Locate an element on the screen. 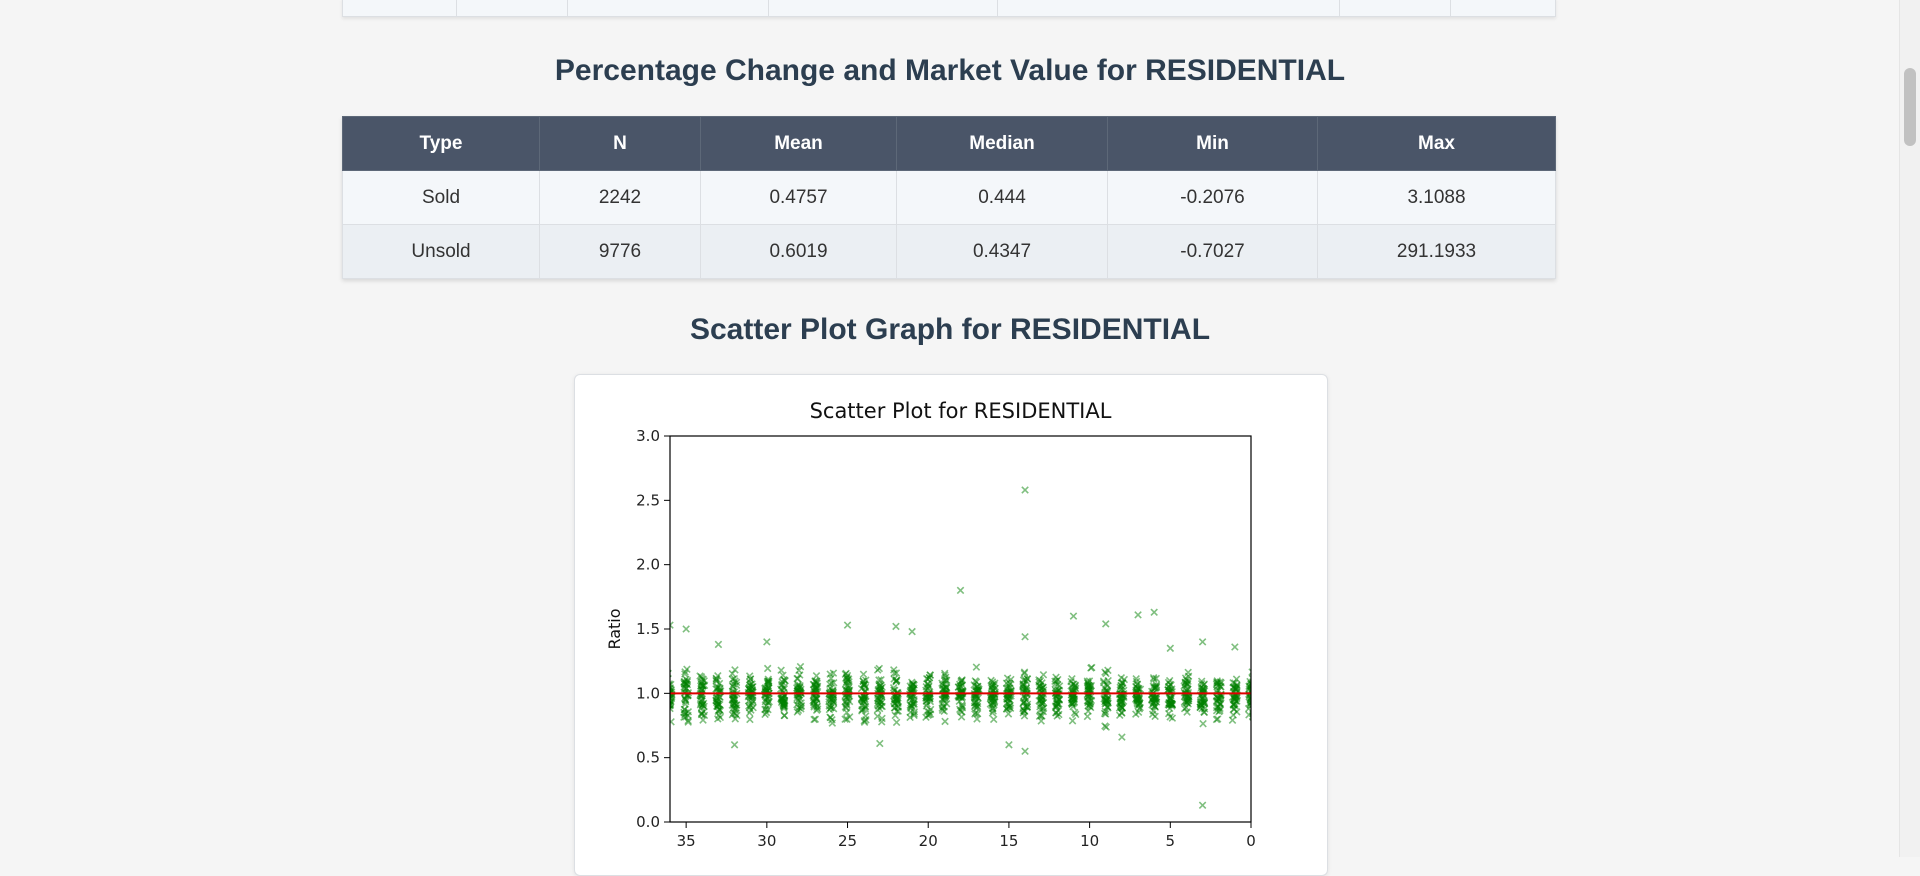 This screenshot has height=876, width=1920. column-header-mean: Mean is located at coordinates (798, 143).